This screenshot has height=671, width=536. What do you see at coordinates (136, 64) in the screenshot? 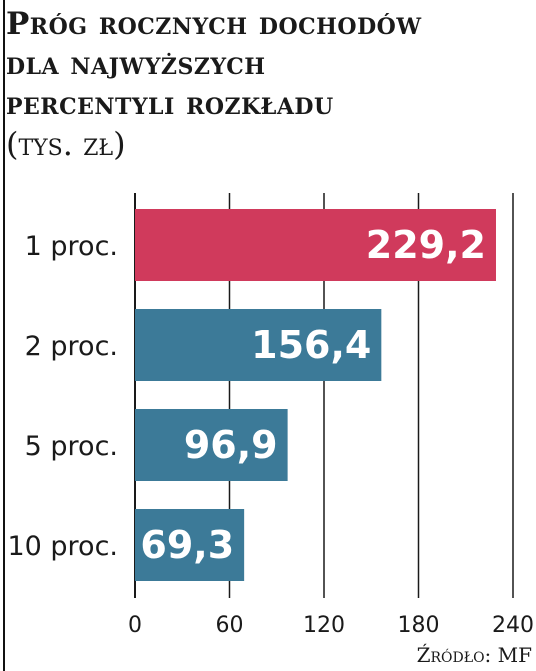
I see `title-line-2: dla najwyższych` at bounding box center [136, 64].